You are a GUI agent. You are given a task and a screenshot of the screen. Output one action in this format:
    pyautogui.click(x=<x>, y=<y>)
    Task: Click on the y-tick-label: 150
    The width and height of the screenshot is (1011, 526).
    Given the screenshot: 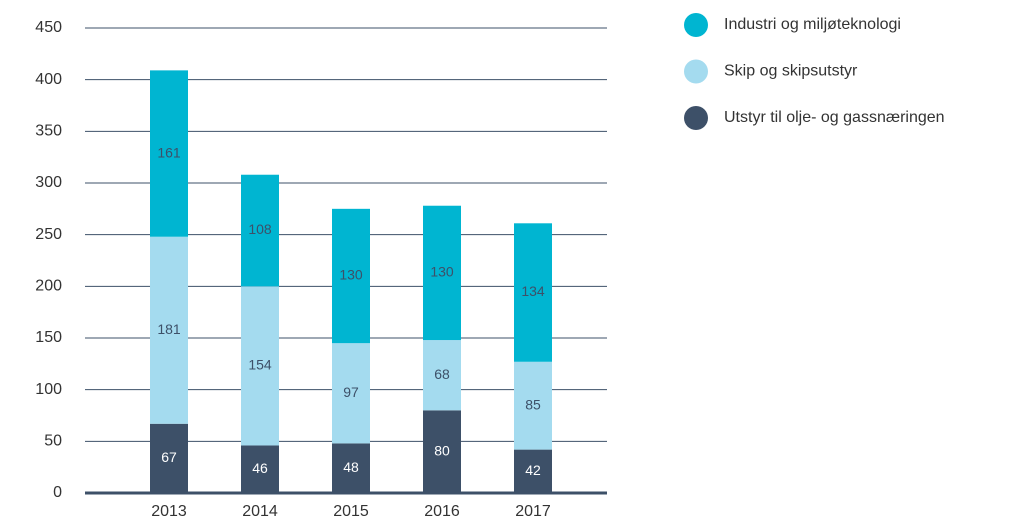 What is the action you would take?
    pyautogui.click(x=48, y=337)
    